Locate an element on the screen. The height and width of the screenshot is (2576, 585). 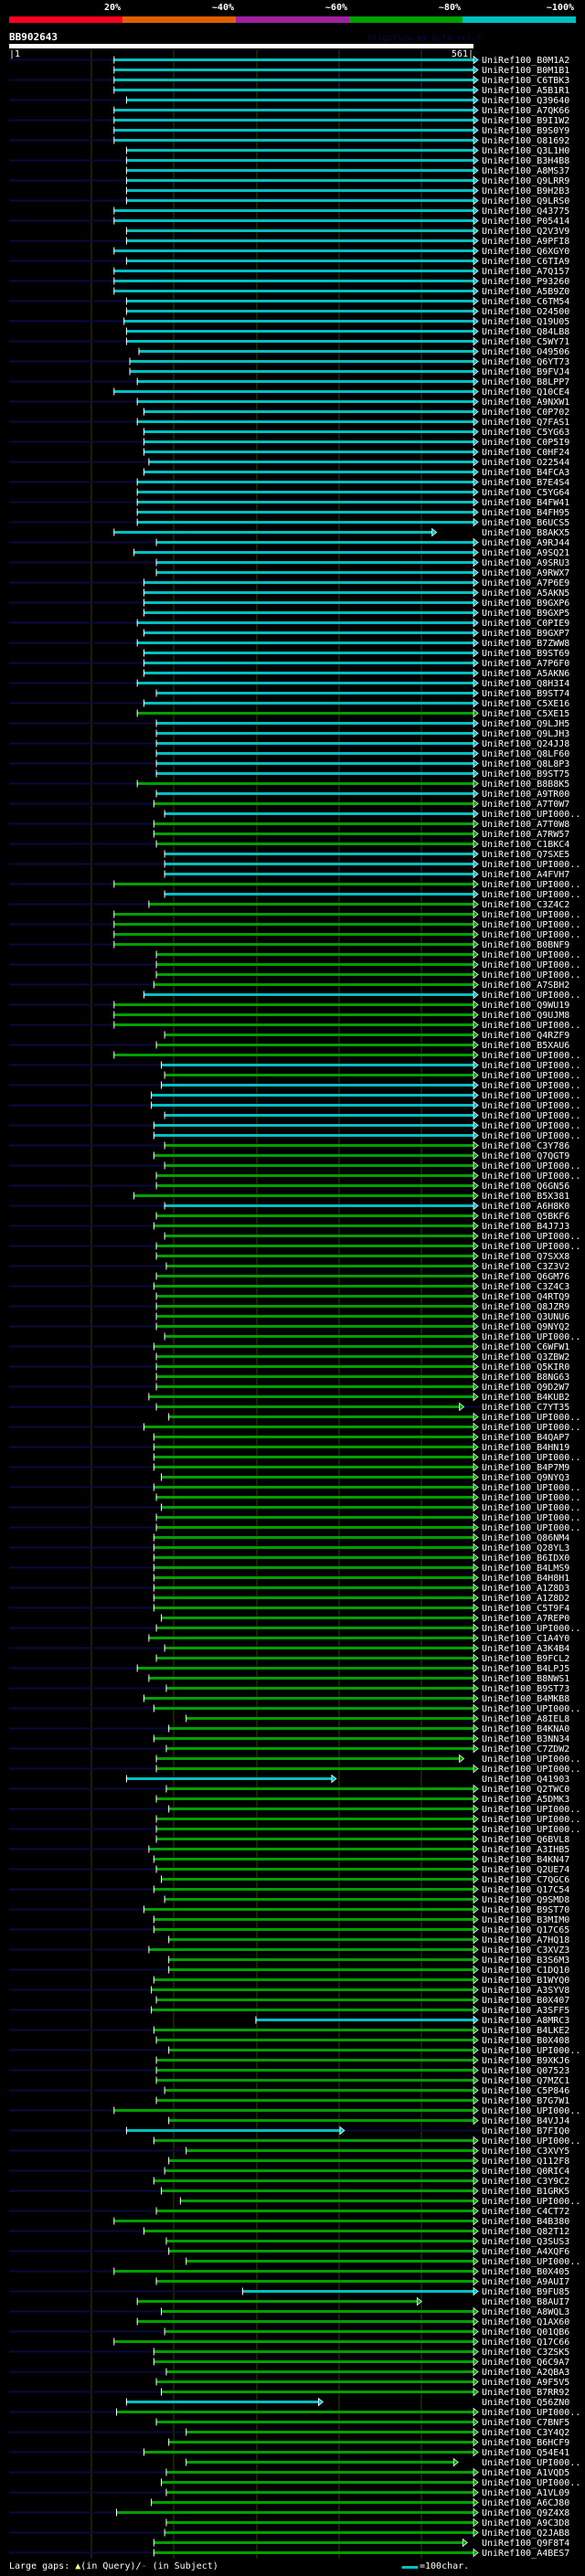
hit-label: UniRef100_A8MS37 is located at coordinates (525, 171).